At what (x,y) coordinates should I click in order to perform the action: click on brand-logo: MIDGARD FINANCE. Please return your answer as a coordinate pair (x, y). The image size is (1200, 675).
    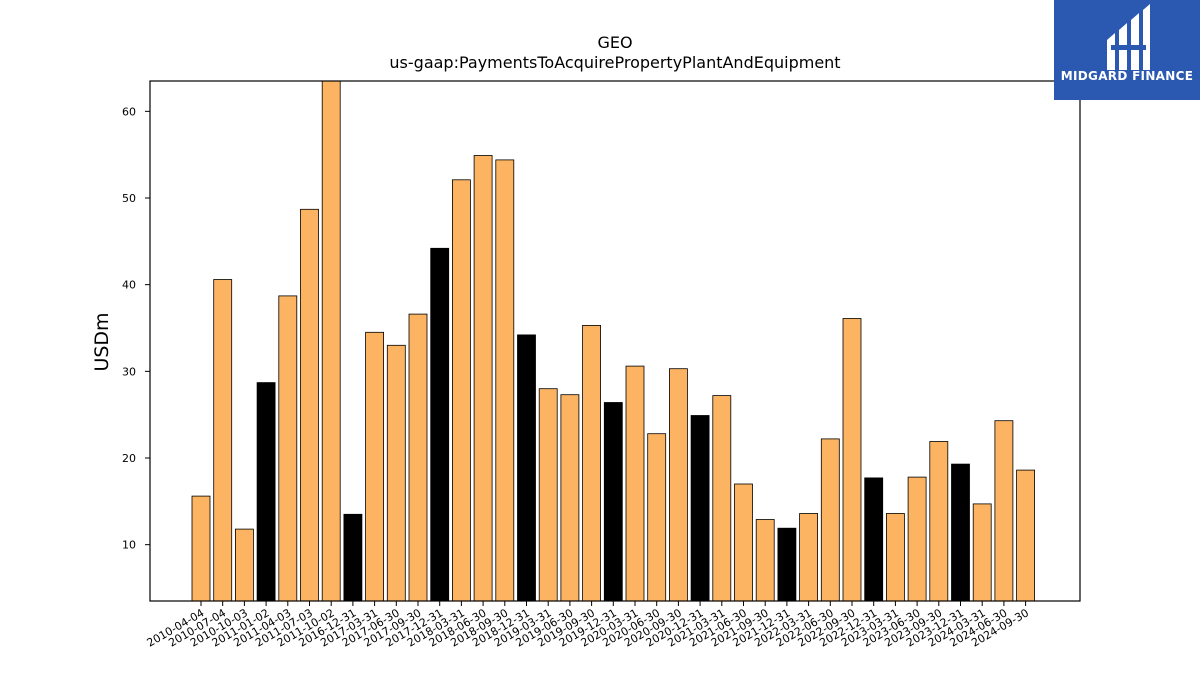
    Looking at the image, I should click on (1127, 50).